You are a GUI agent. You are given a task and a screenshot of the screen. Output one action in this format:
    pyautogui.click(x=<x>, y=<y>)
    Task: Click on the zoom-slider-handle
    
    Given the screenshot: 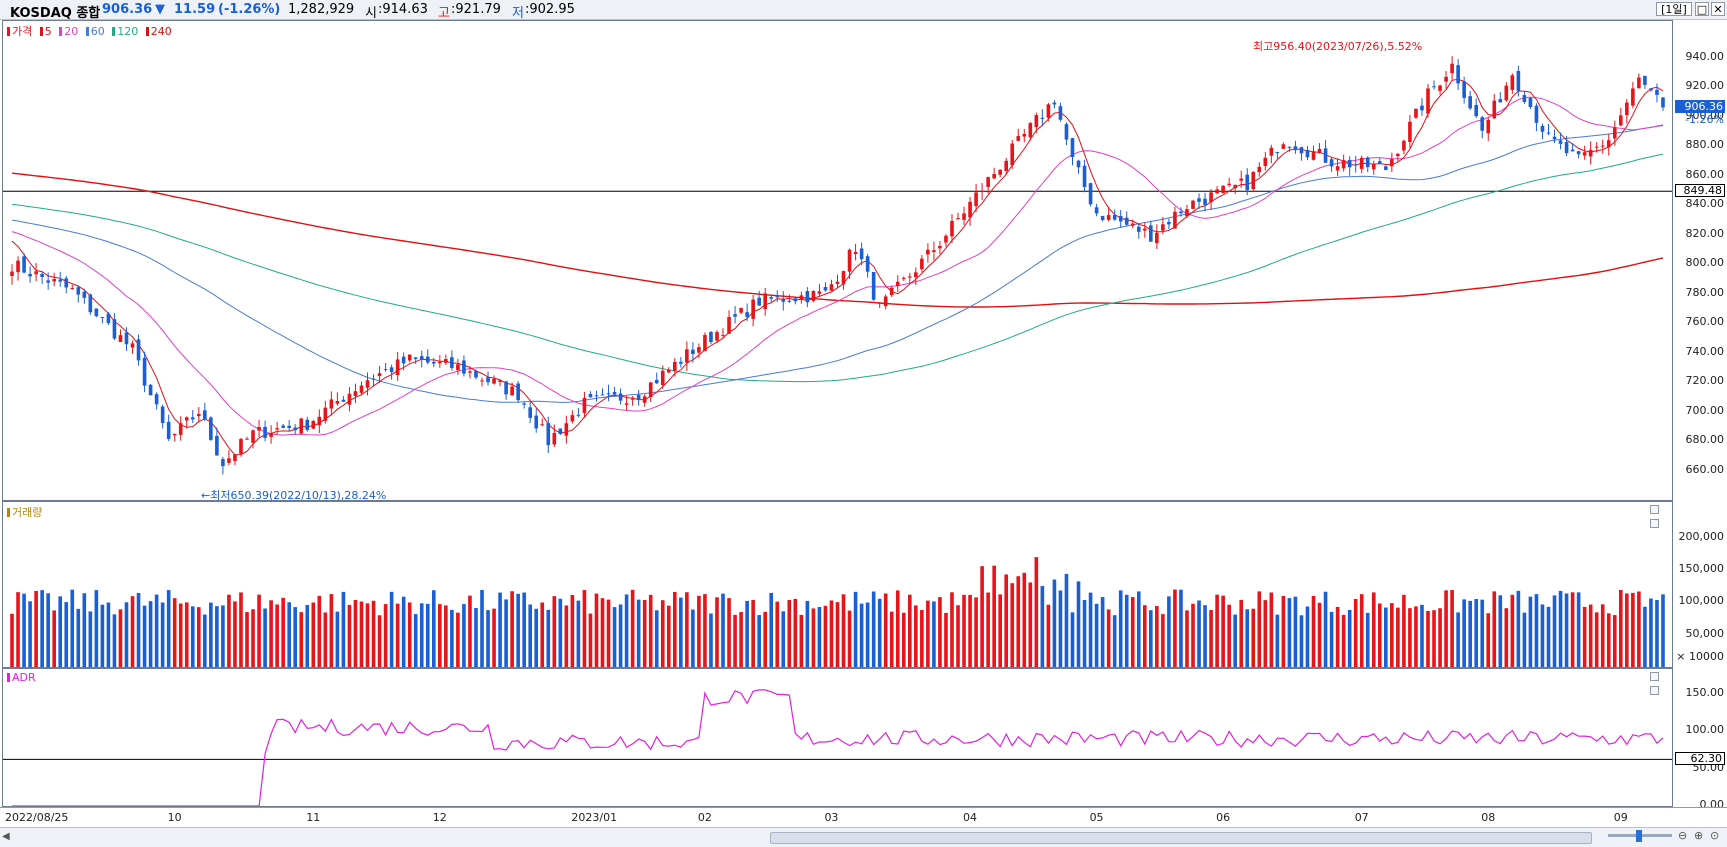 What is the action you would take?
    pyautogui.click(x=1639, y=836)
    